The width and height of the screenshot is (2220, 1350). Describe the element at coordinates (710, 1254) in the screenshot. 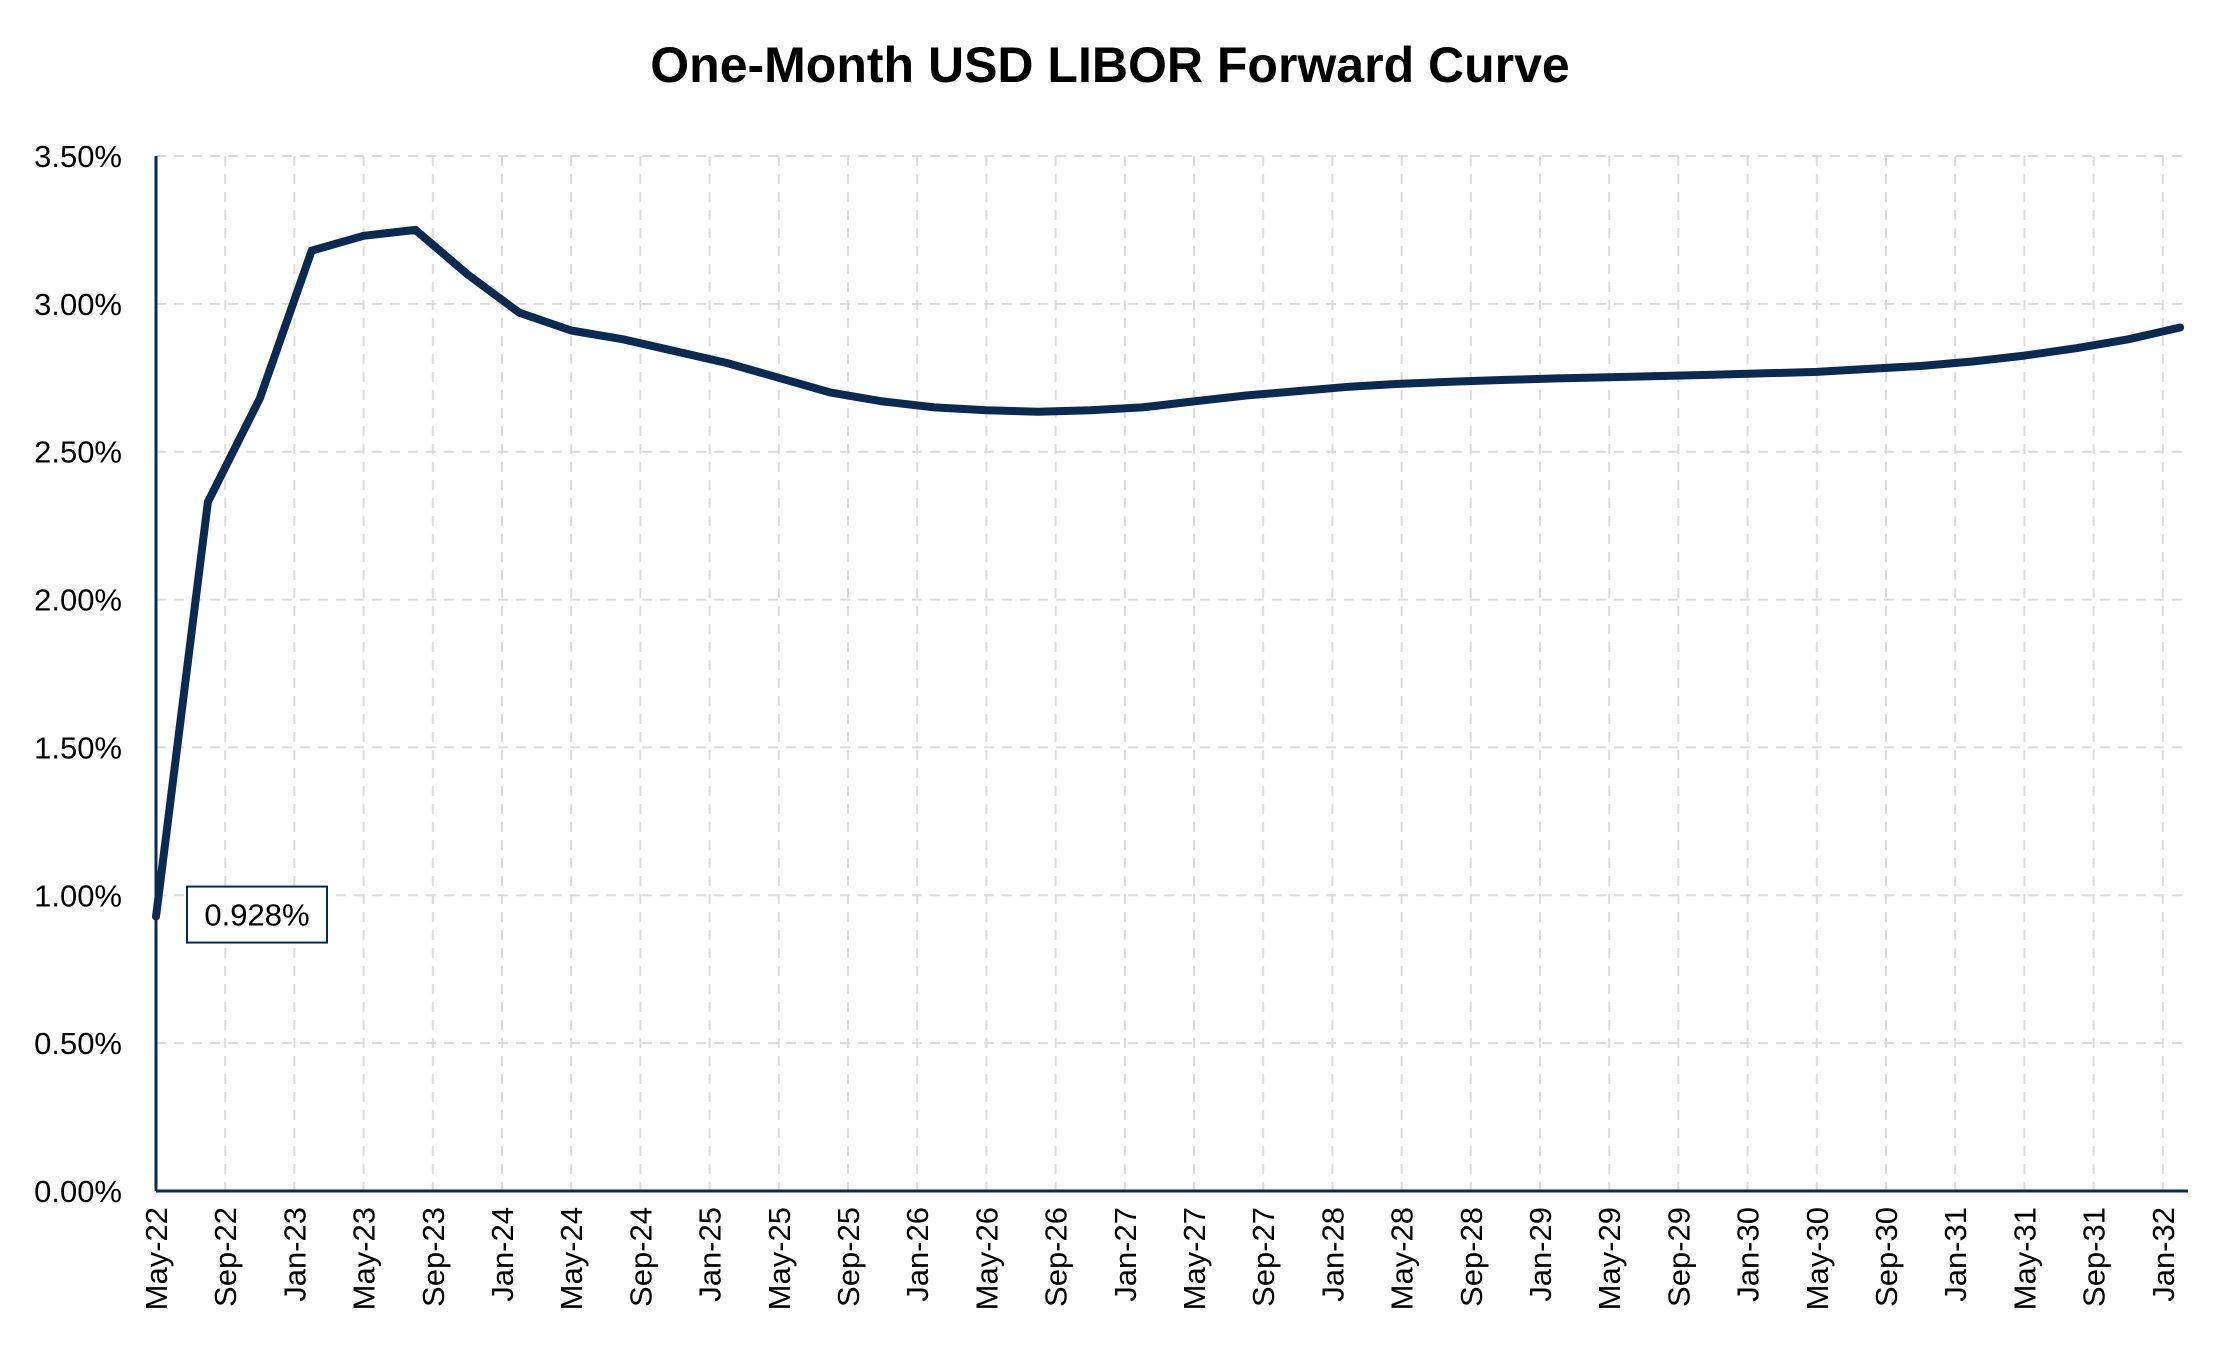

I see `x-tick-label: Jan-25` at that location.